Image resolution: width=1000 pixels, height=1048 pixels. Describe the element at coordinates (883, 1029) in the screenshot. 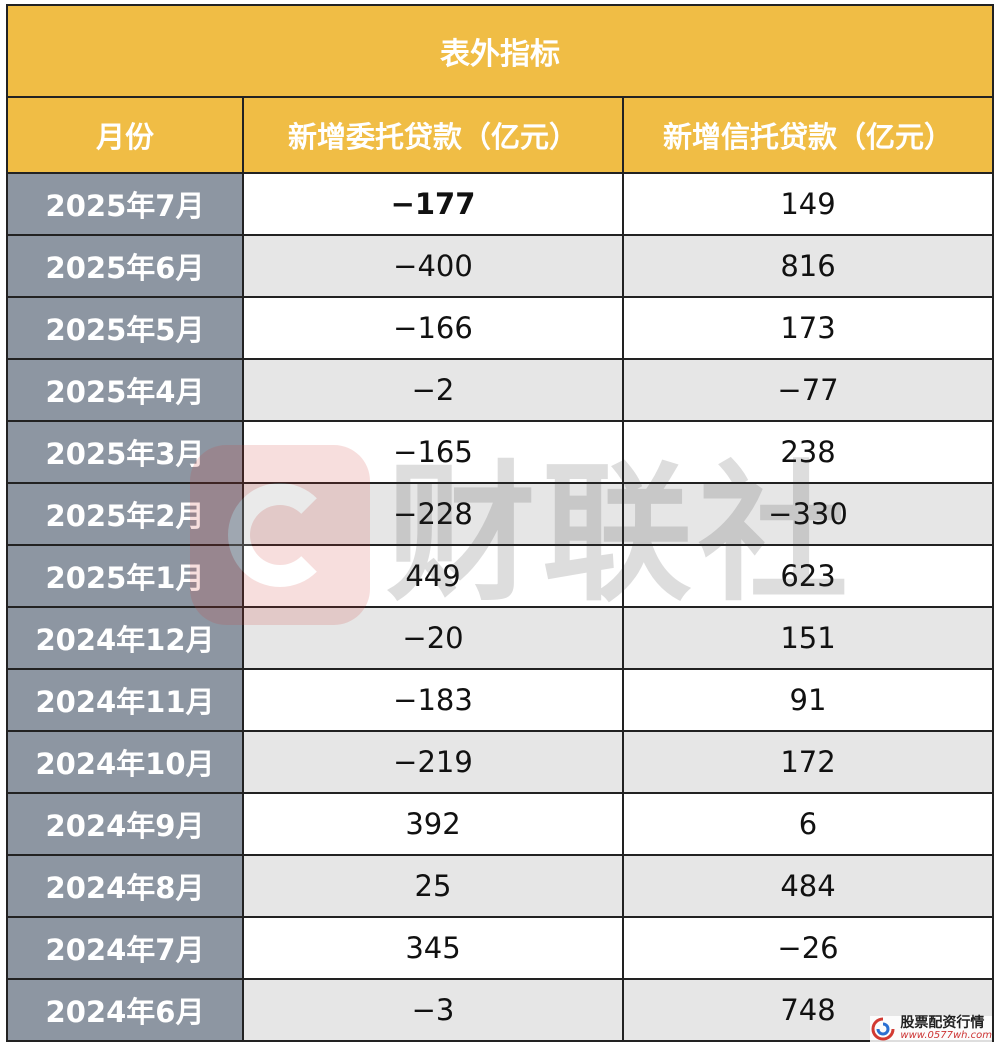

I see `swirl-logo-icon` at that location.